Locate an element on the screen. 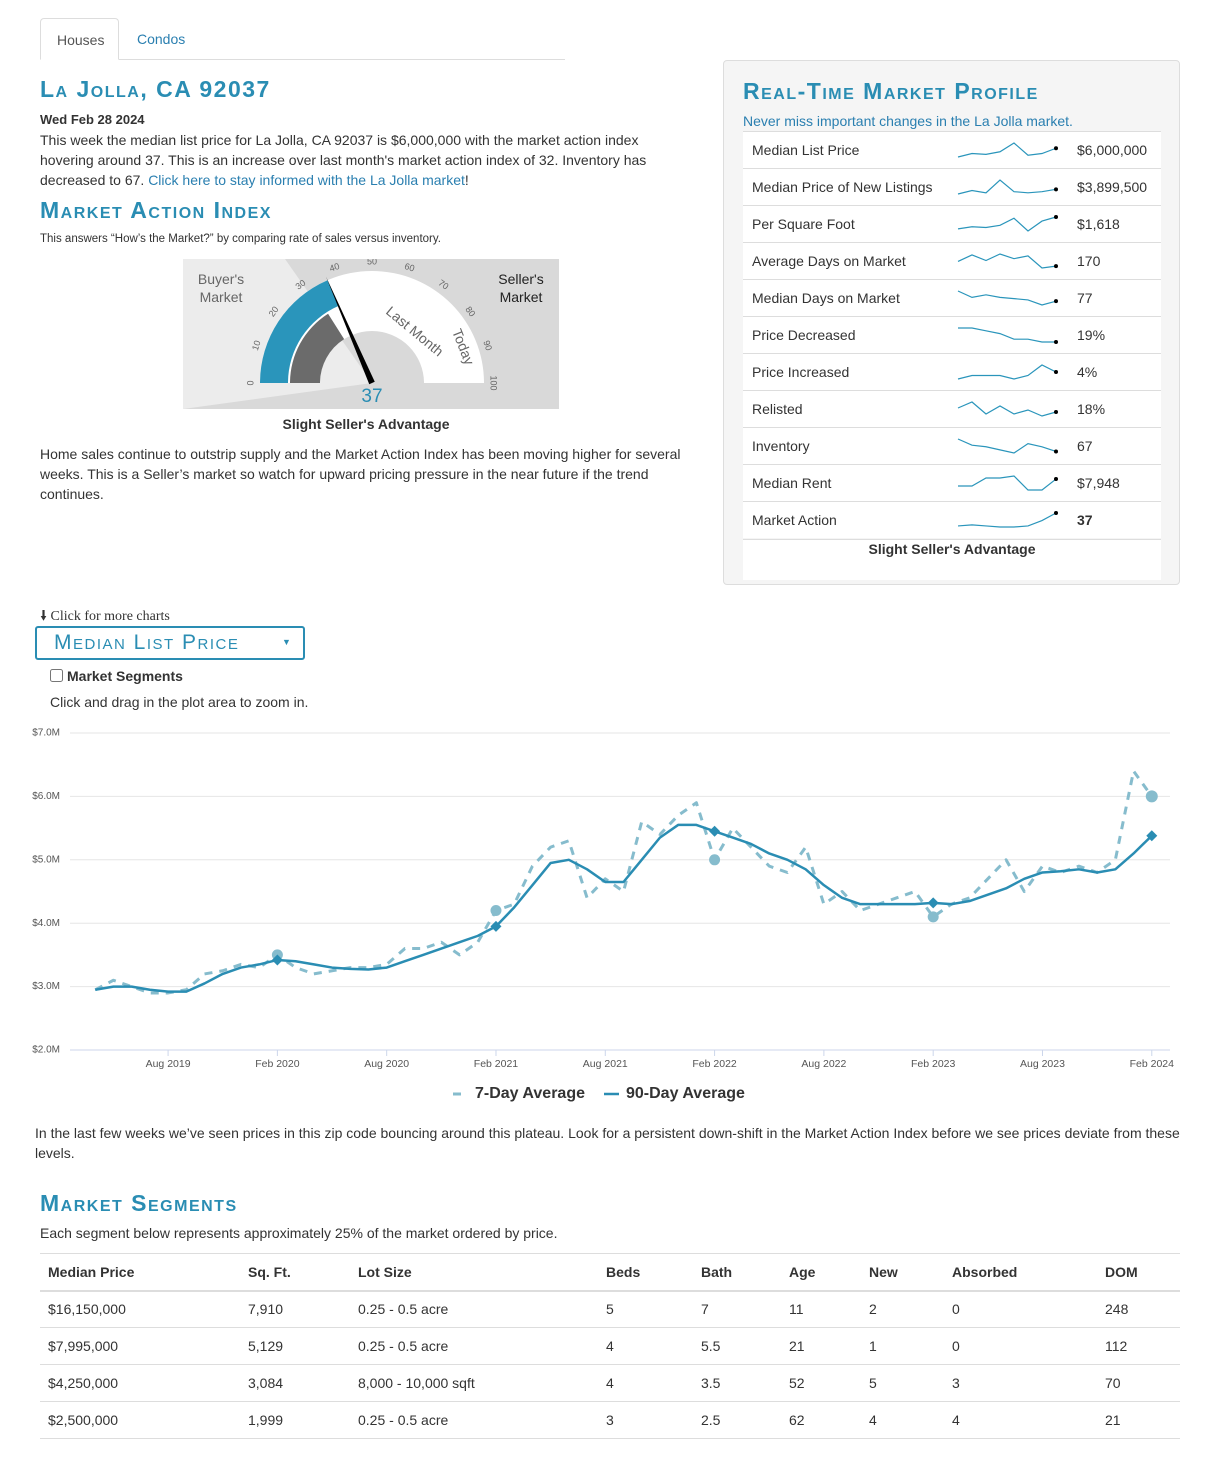 The height and width of the screenshot is (1457, 1226). tab: Houses is located at coordinates (79, 39).